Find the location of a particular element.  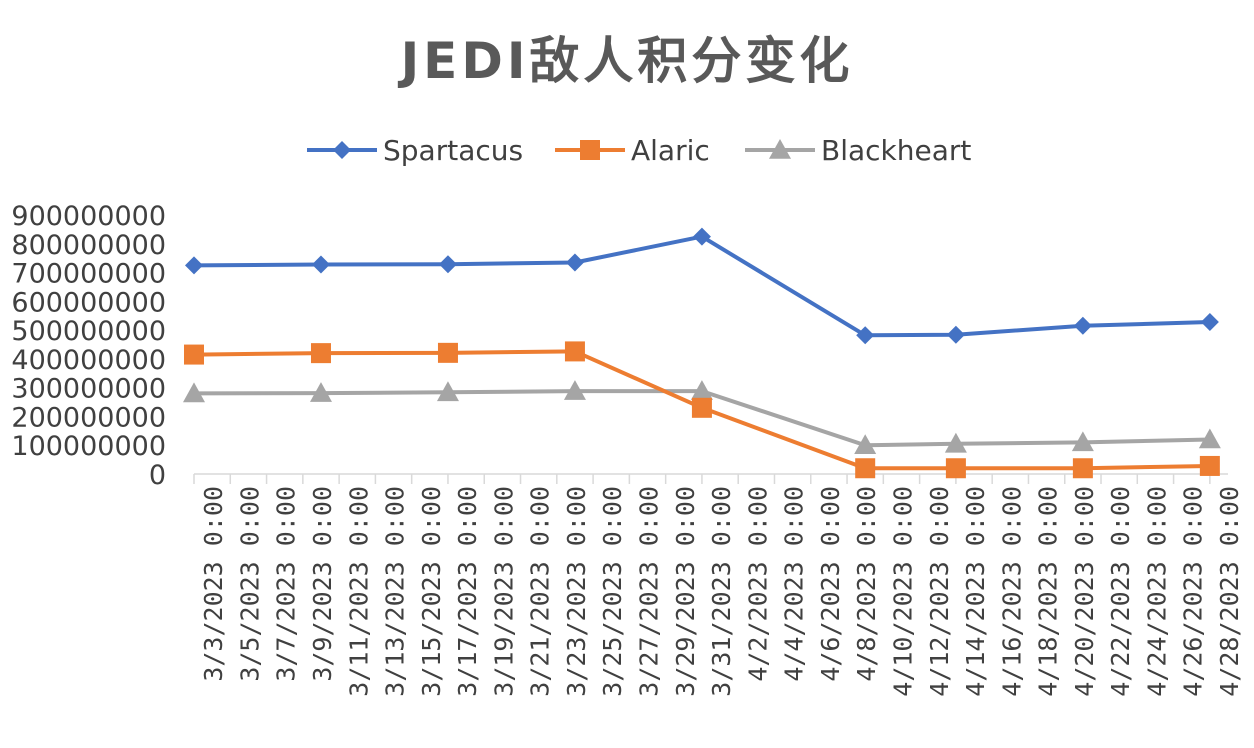

series-line-spartacus is located at coordinates (702, 286).